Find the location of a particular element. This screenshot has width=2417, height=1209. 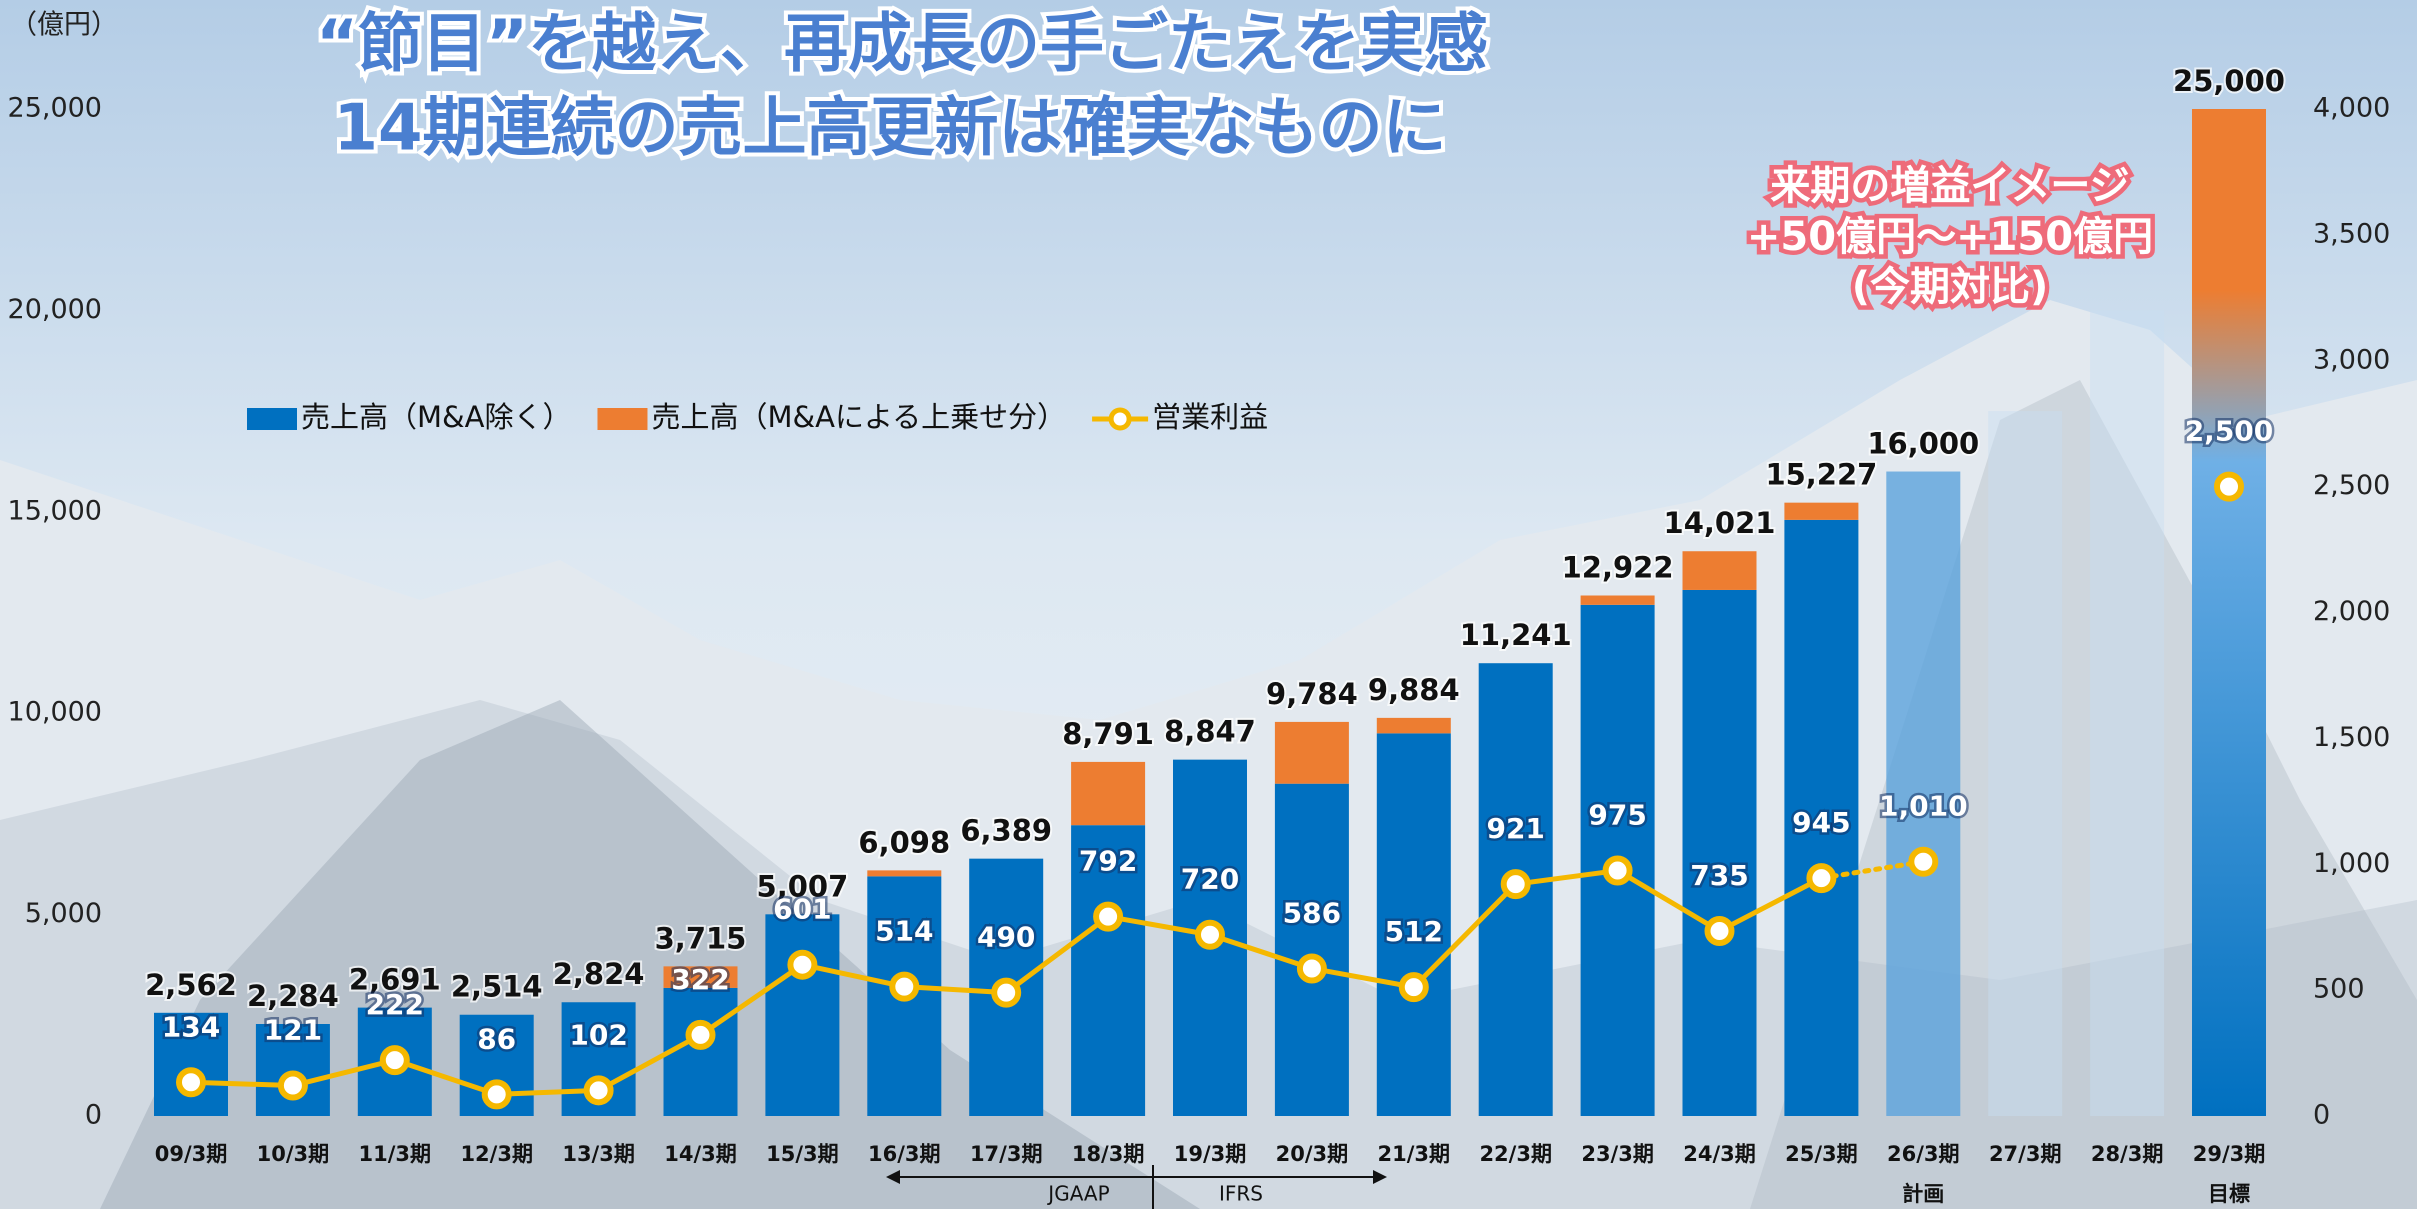

total-label: 9,784 is located at coordinates (1312, 694).